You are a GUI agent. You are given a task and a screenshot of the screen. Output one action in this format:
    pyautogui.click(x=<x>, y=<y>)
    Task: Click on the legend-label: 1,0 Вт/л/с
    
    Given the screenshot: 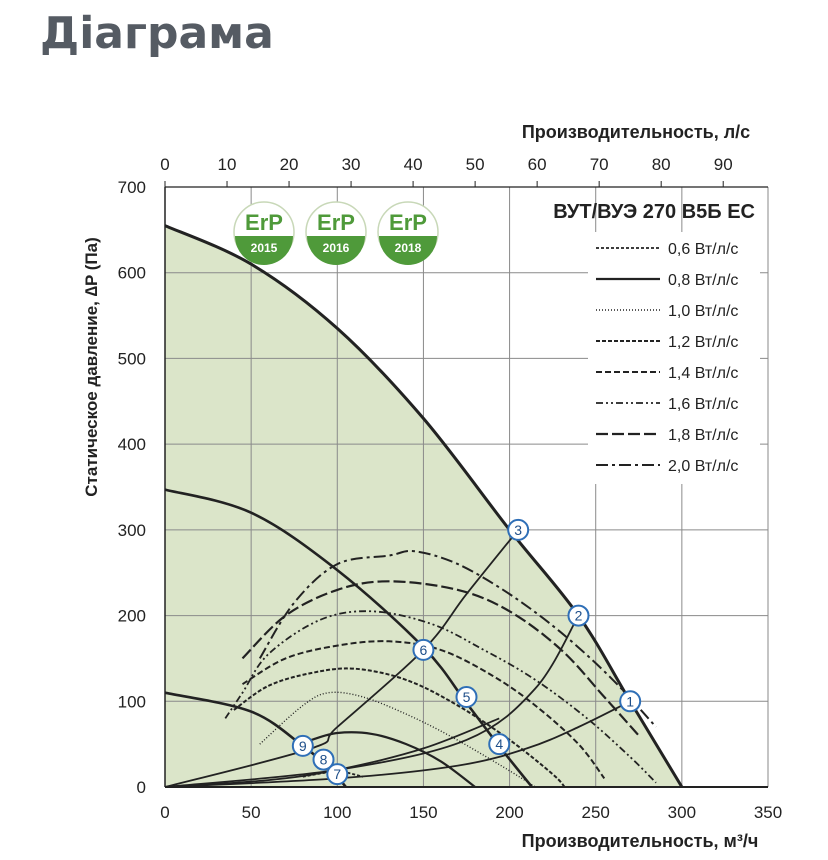 What is the action you would take?
    pyautogui.click(x=703, y=311)
    